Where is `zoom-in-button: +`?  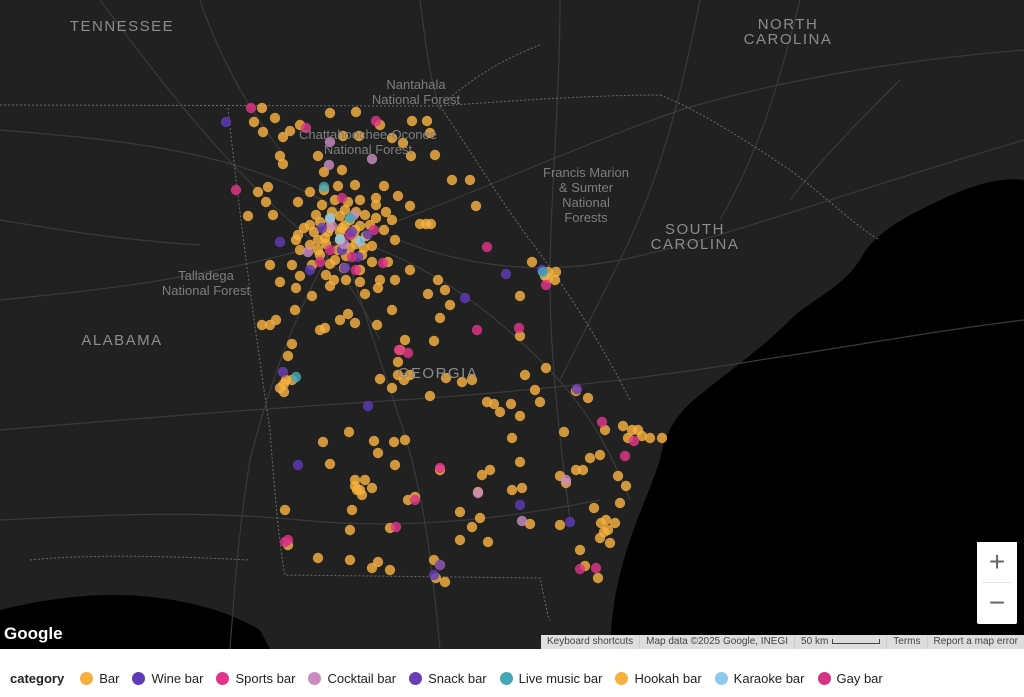
zoom-in-button: + is located at coordinates (997, 562).